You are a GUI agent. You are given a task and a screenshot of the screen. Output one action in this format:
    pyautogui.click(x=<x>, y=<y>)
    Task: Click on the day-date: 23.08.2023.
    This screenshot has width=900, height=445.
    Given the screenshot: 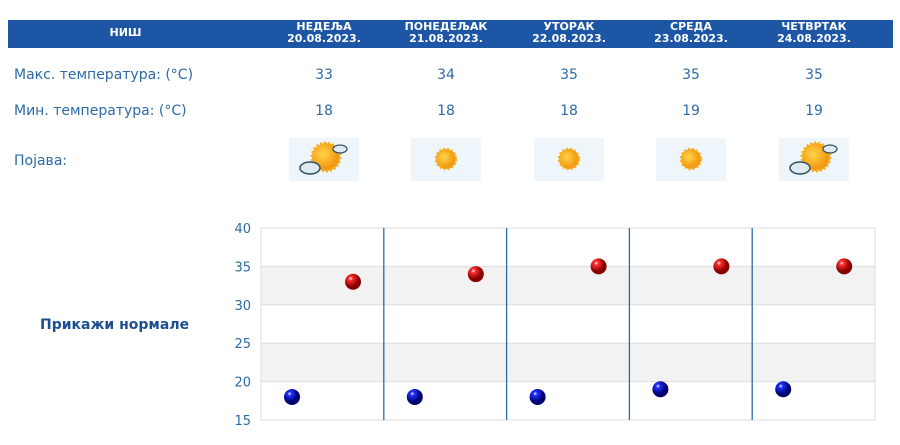 What is the action you would take?
    pyautogui.click(x=691, y=38)
    